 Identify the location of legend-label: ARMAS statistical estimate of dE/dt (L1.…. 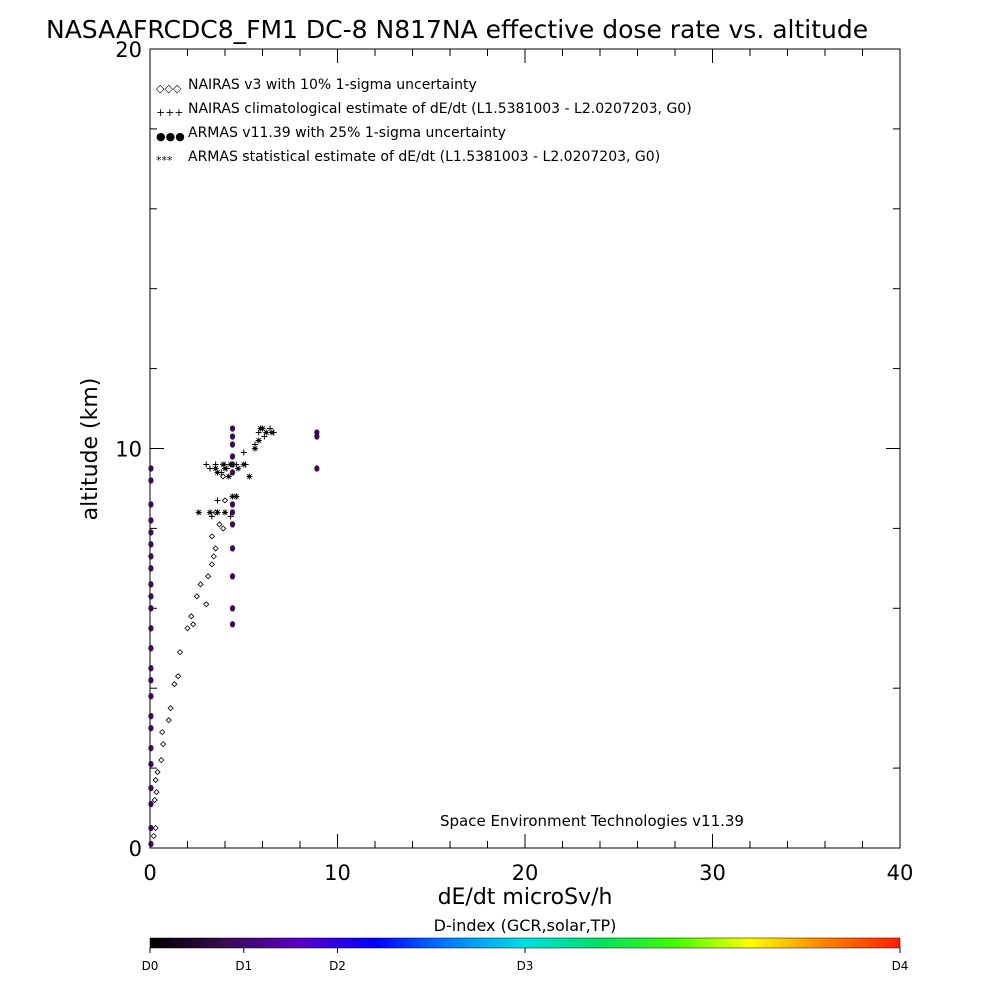
(424, 157).